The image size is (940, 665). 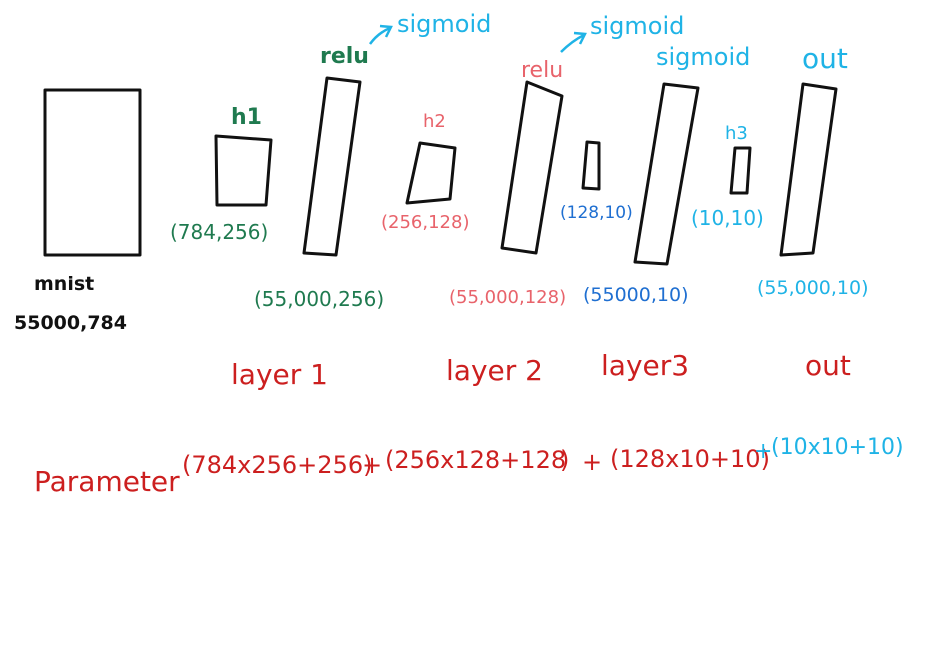 What do you see at coordinates (763, 451) in the screenshot?
I see `parameter-plus-3: +` at bounding box center [763, 451].